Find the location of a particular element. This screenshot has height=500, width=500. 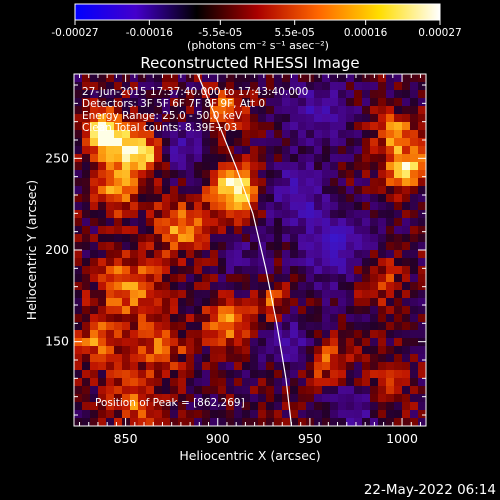

chart-title: Reconstructed RHESSI Image is located at coordinates (249, 63).